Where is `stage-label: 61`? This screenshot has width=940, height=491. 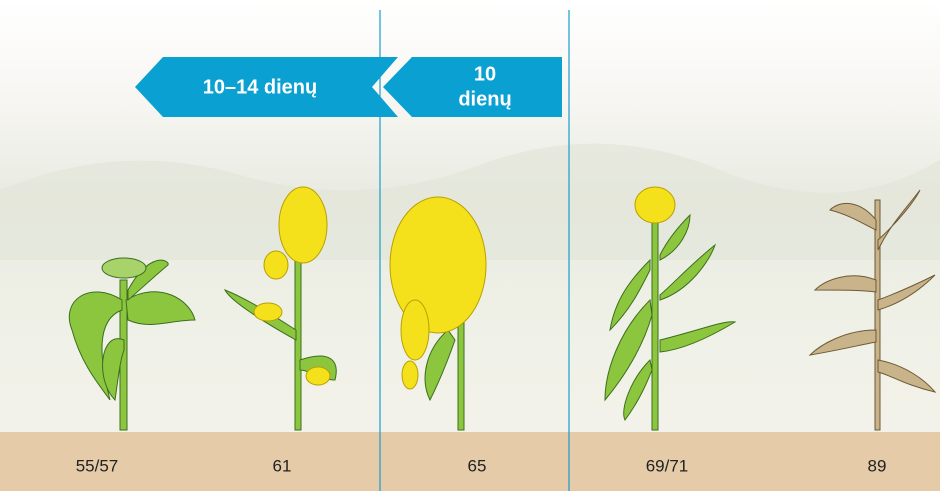 stage-label: 61 is located at coordinates (282, 465).